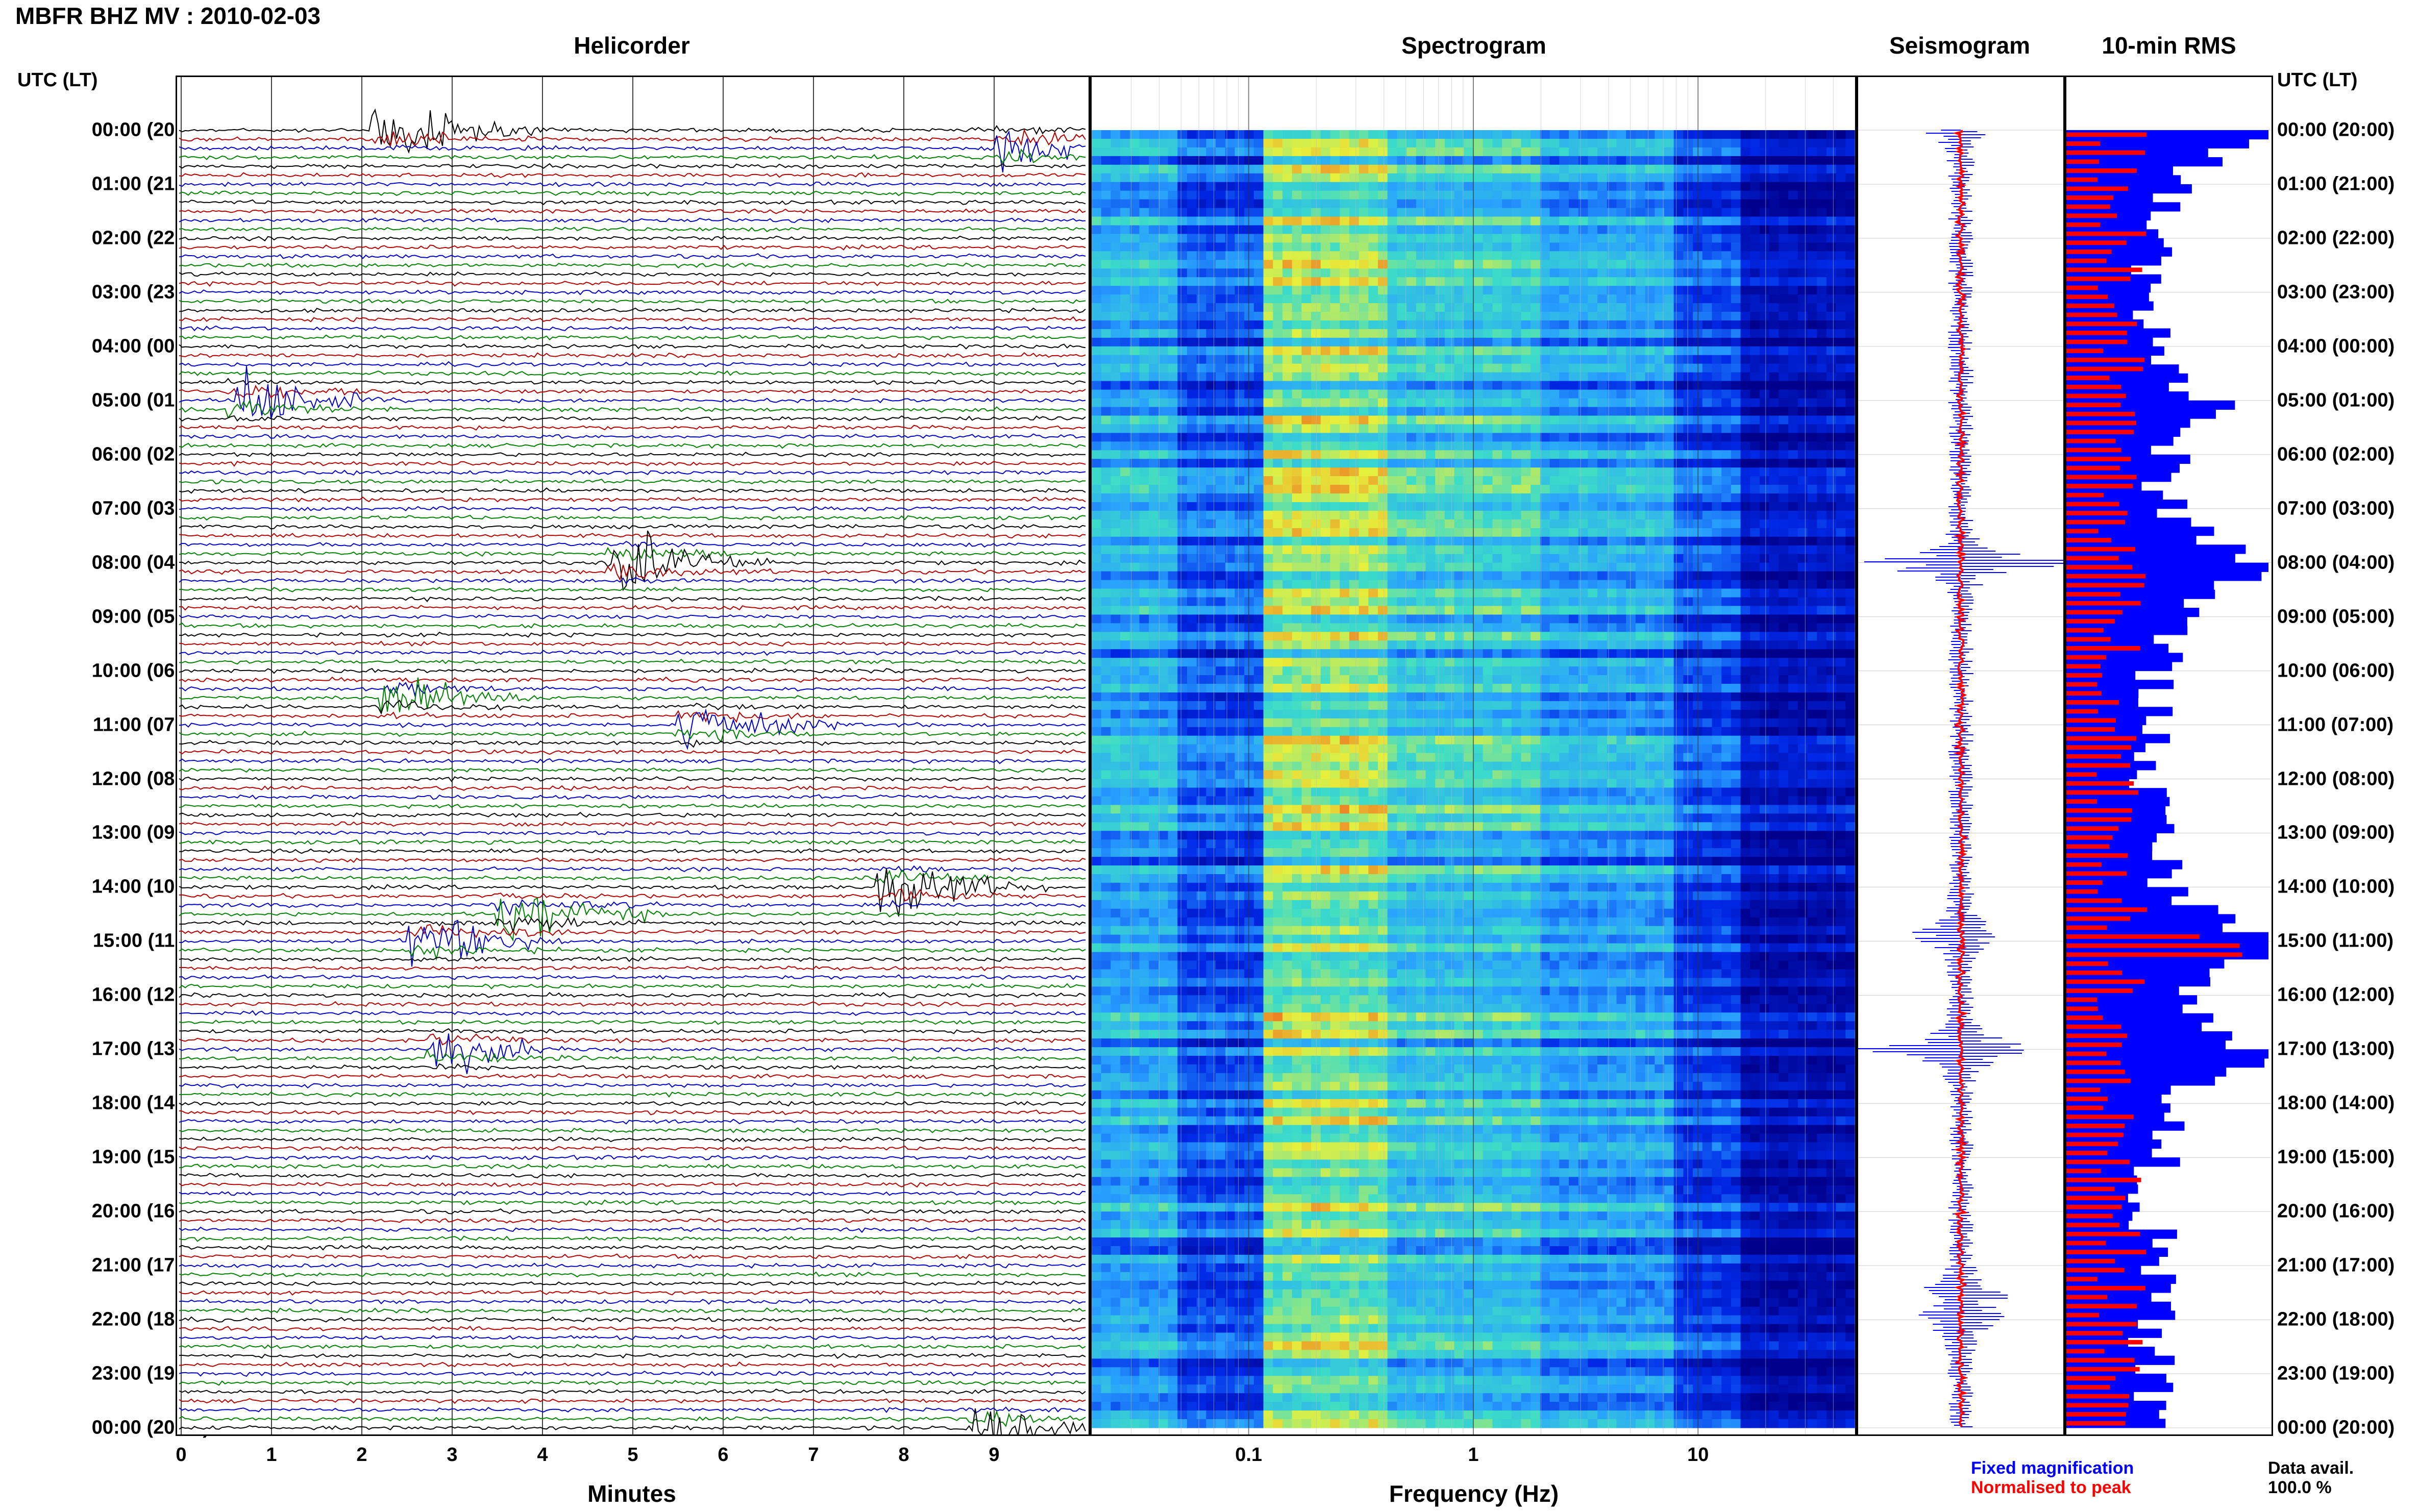 This screenshot has height=1512, width=2419. I want to click on seismogram-title: Seismogram, so click(1959, 45).